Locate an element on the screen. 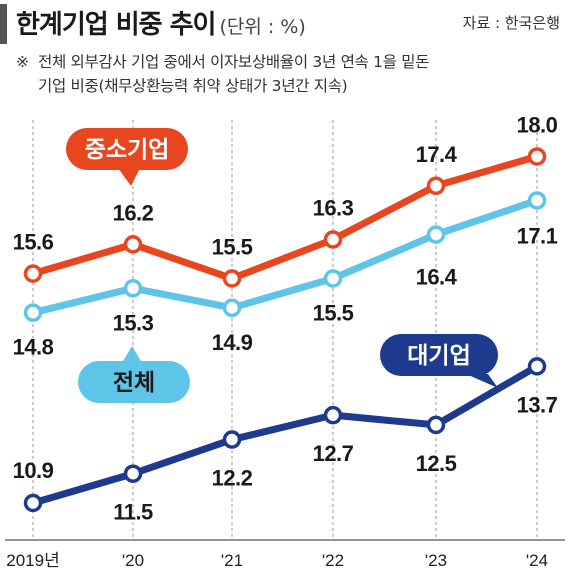  x-tick-label: '20 is located at coordinates (133, 560).